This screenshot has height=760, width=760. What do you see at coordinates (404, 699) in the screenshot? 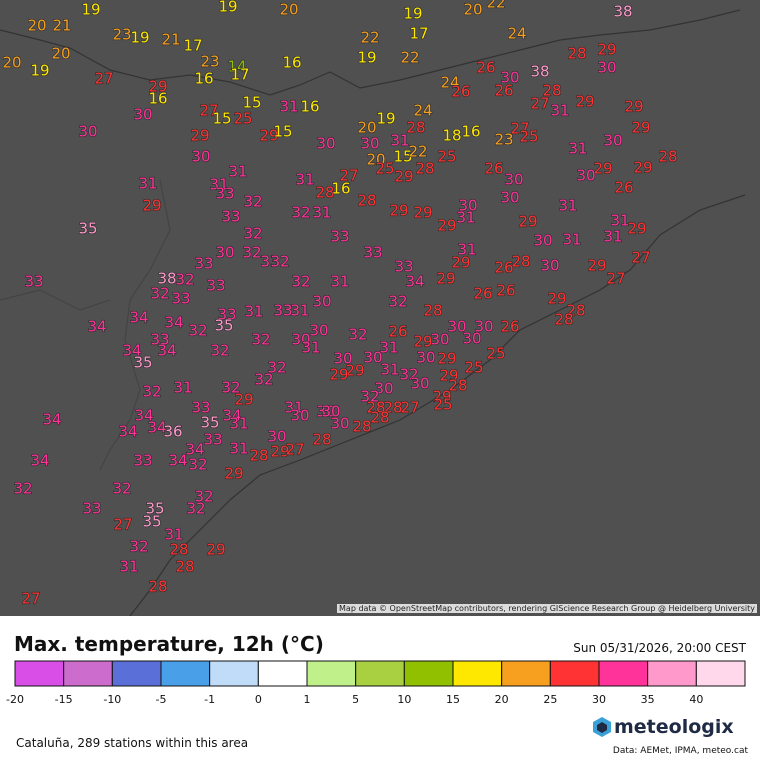
I see `legend-label: 10` at bounding box center [404, 699].